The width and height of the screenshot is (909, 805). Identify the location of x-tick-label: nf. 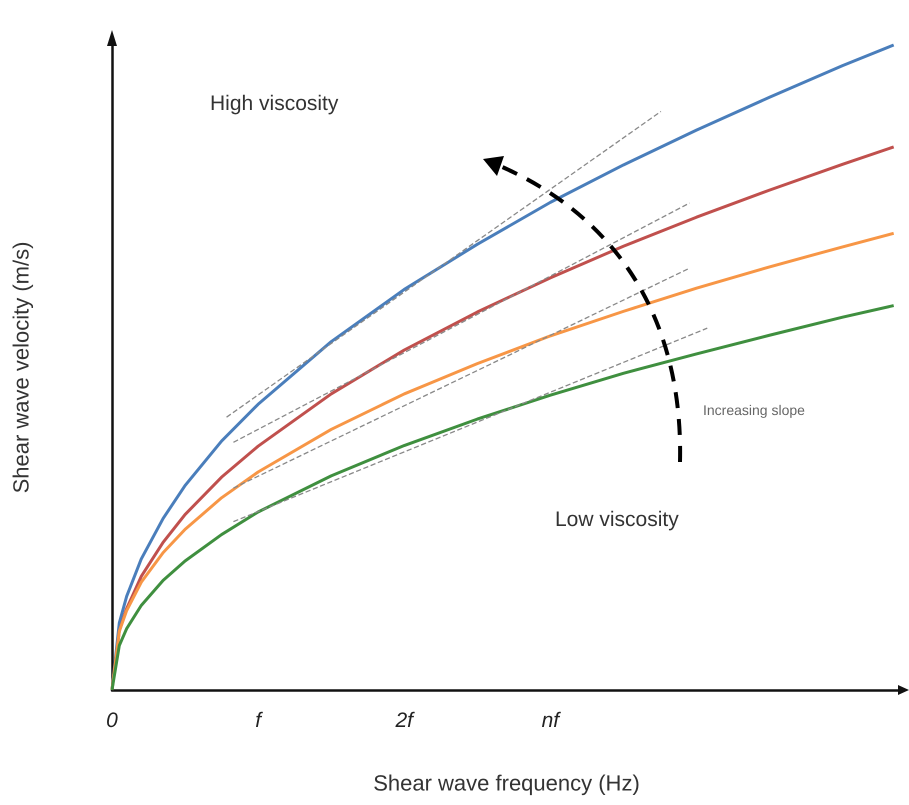
(552, 720).